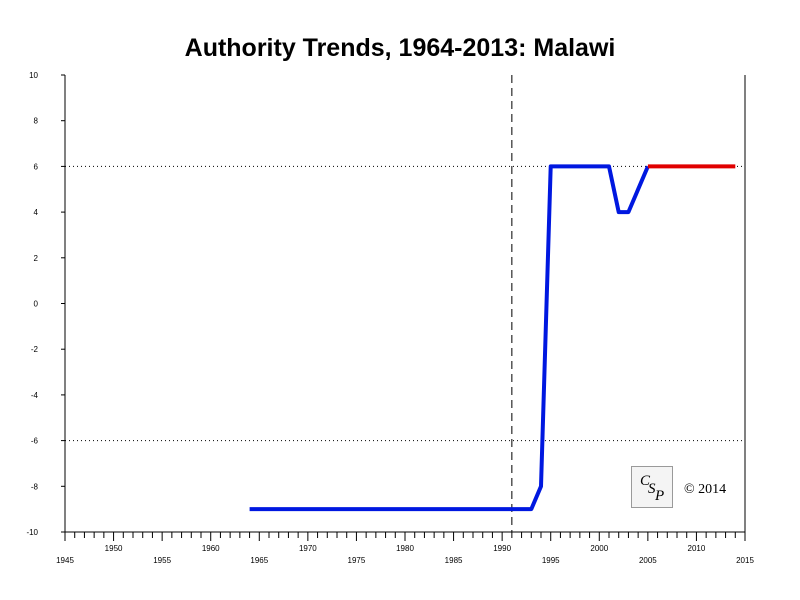  I want to click on x-tick-label: 2015, so click(745, 560).